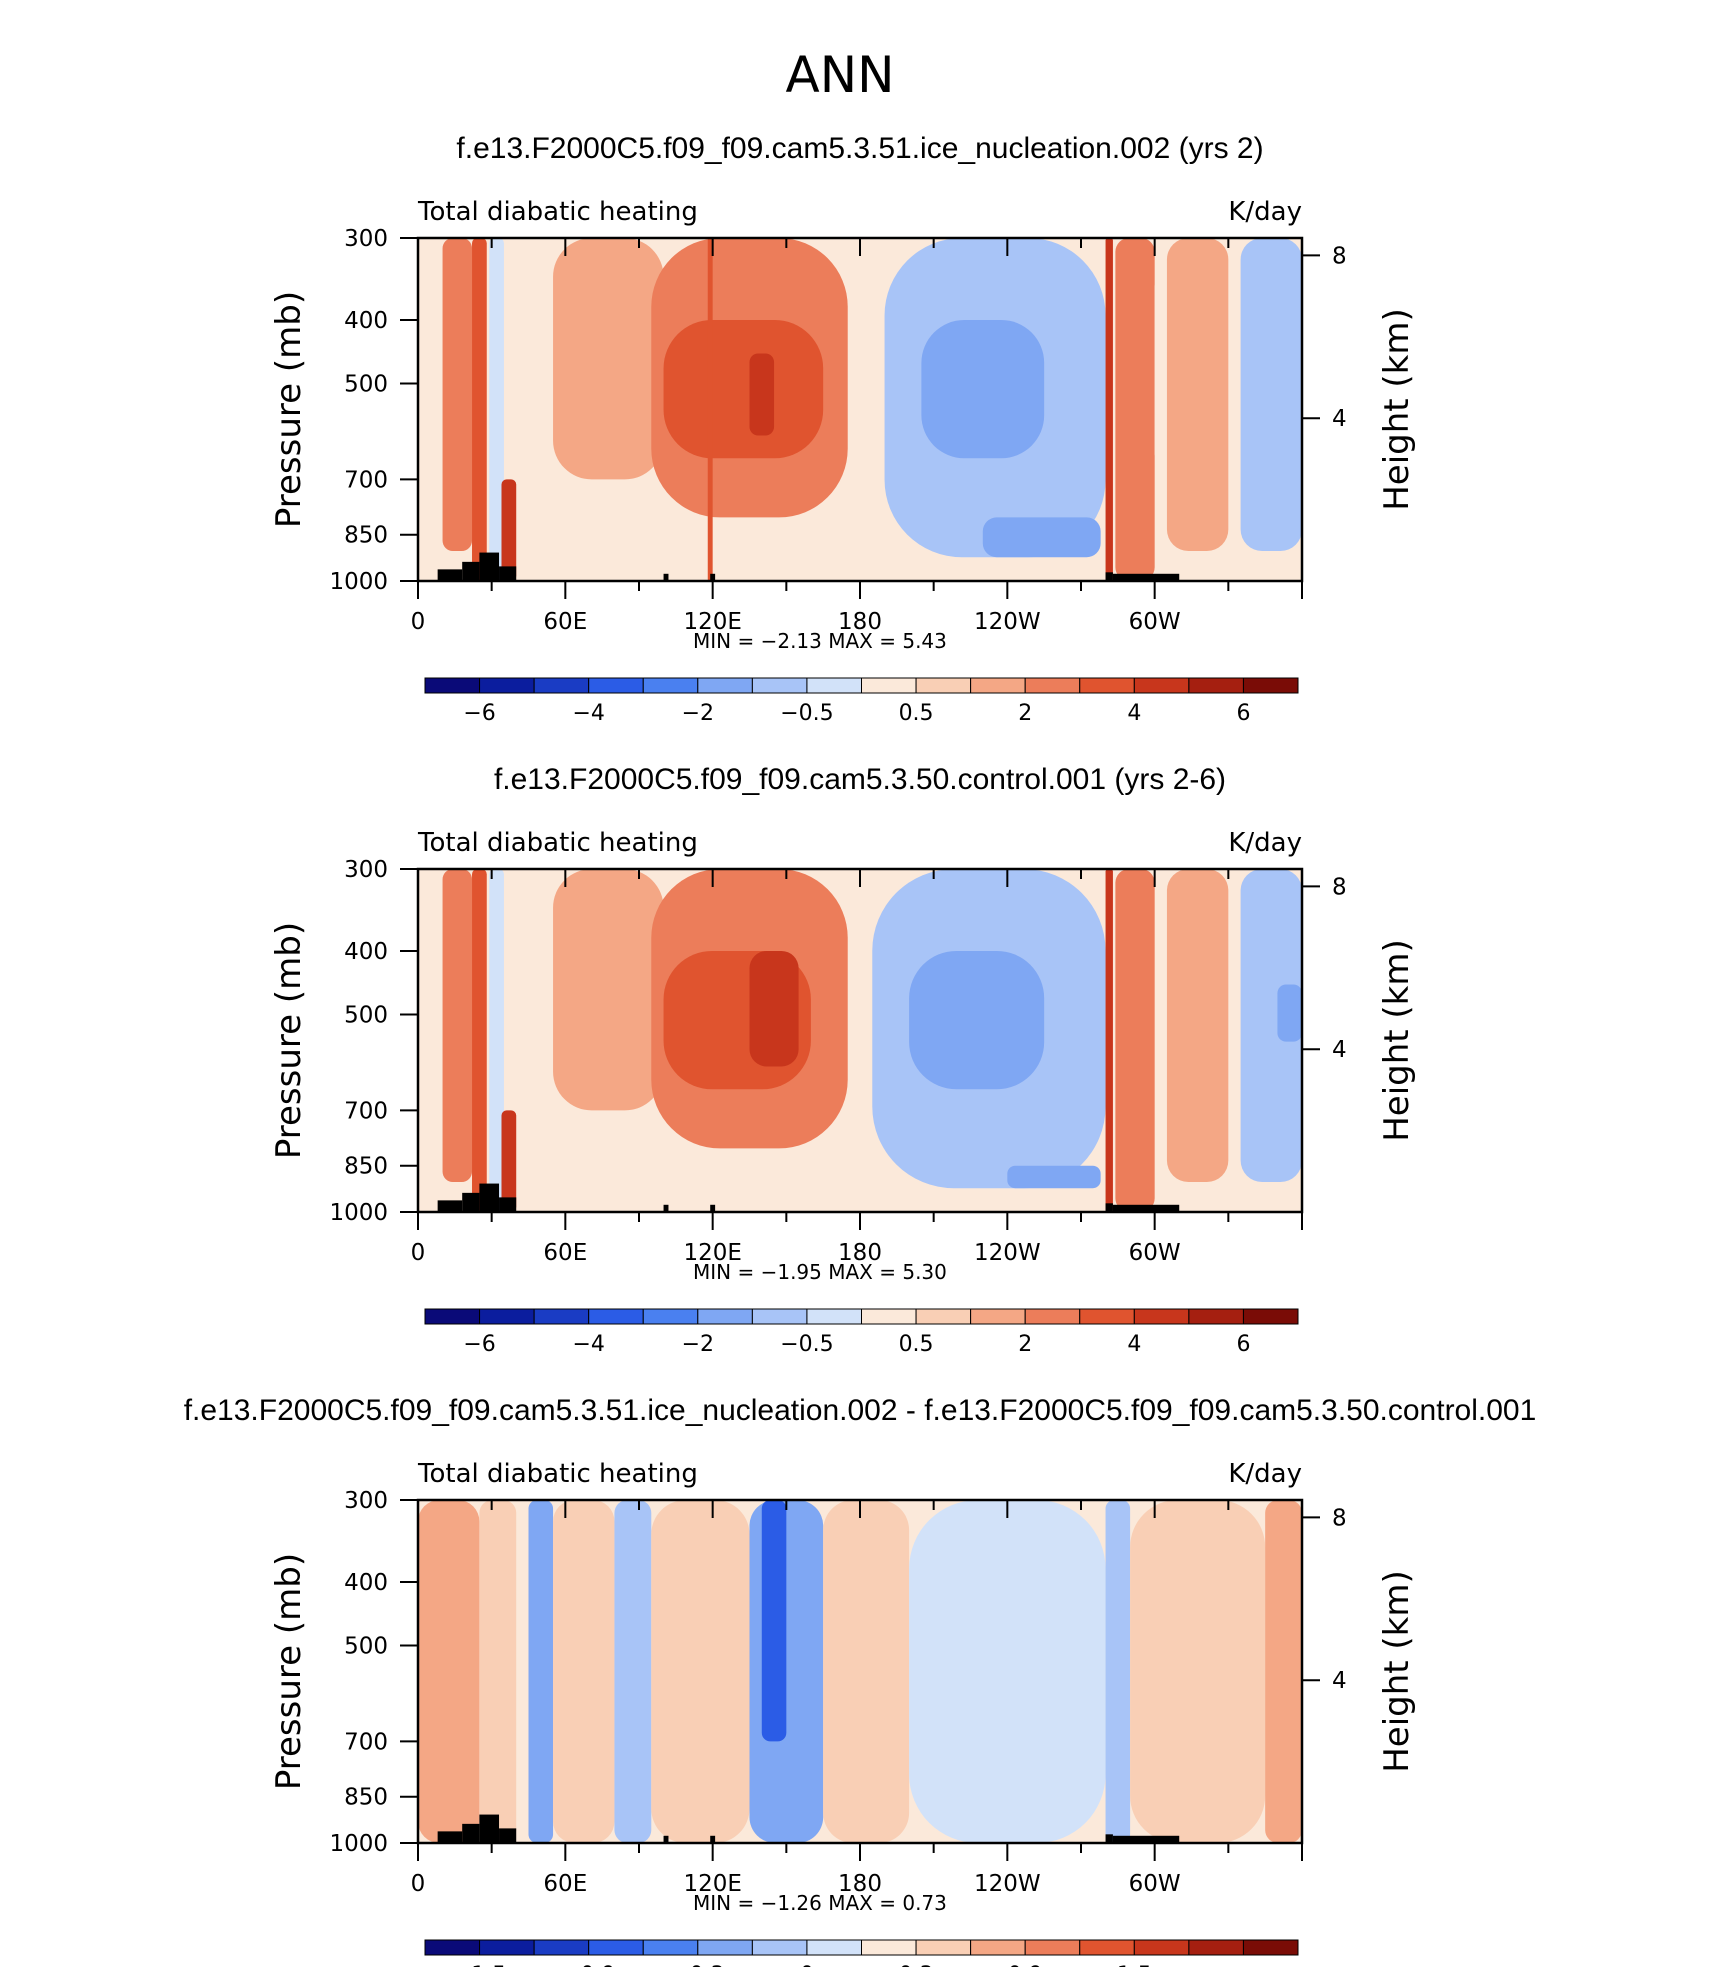  What do you see at coordinates (1265, 843) in the screenshot?
I see `units-label: K/day` at bounding box center [1265, 843].